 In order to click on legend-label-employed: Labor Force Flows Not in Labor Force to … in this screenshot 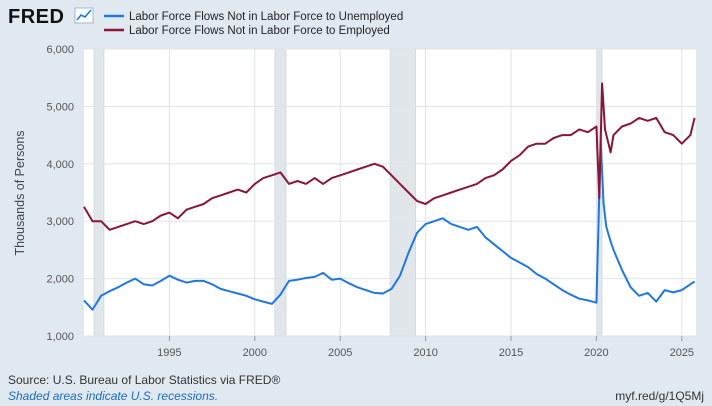, I will do `click(259, 31)`.